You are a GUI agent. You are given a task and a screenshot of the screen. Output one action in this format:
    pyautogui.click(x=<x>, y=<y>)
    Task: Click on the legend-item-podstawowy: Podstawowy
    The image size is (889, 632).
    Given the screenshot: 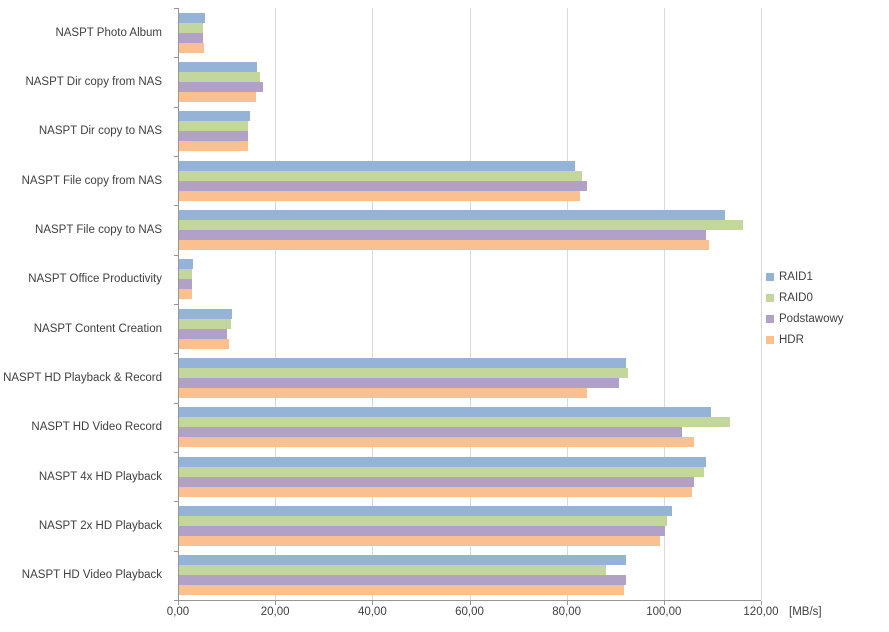 What is the action you would take?
    pyautogui.click(x=805, y=318)
    